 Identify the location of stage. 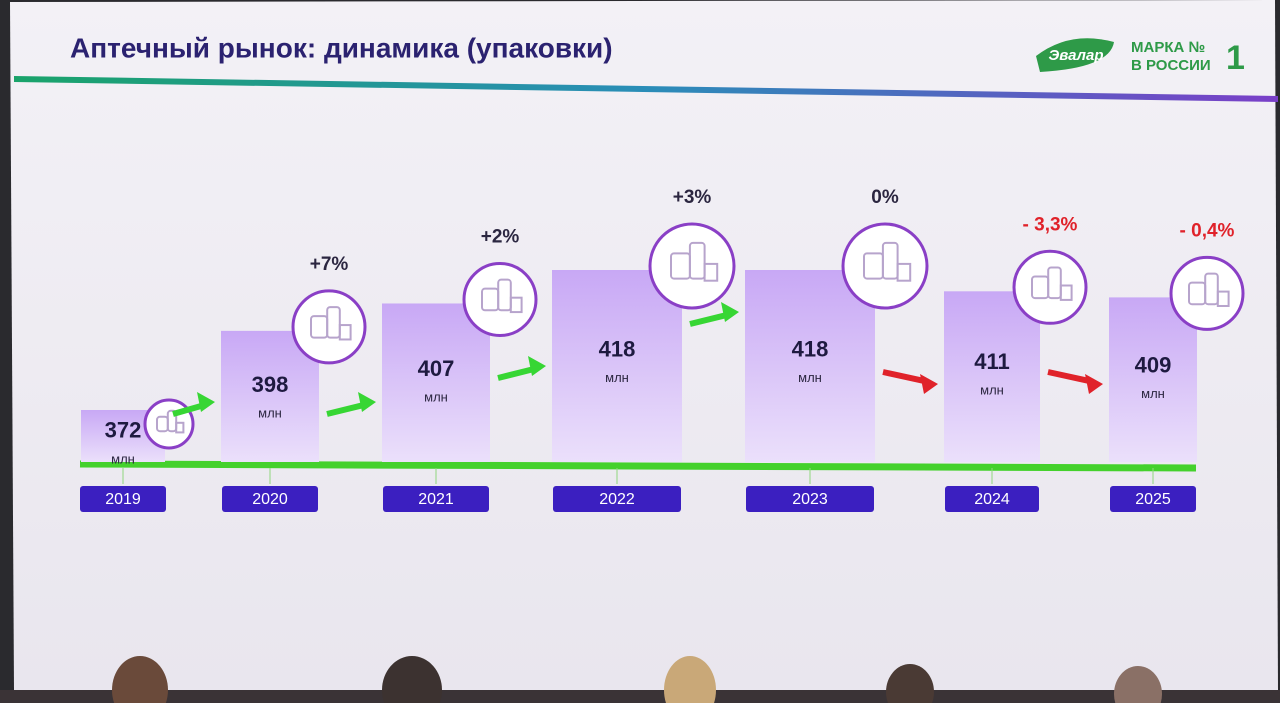
(640, 696).